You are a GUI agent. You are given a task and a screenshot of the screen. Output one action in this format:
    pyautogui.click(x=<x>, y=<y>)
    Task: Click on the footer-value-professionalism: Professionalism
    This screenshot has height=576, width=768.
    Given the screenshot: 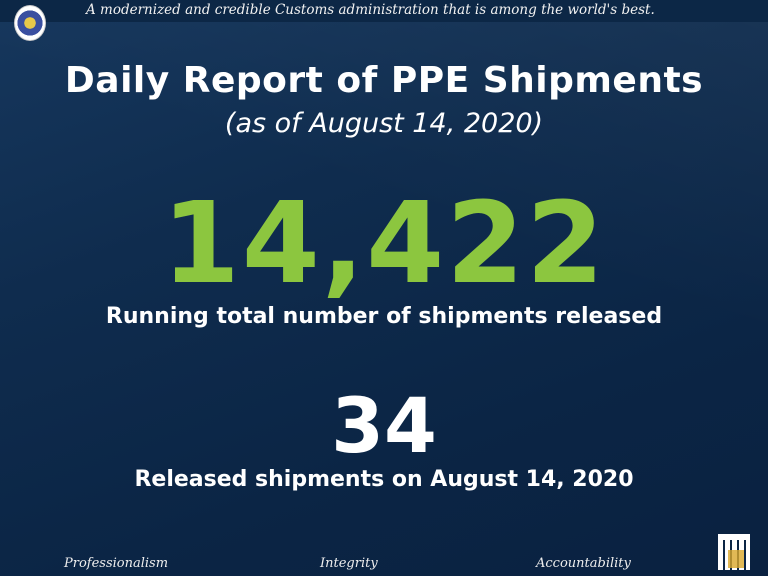 What is the action you would take?
    pyautogui.click(x=116, y=563)
    